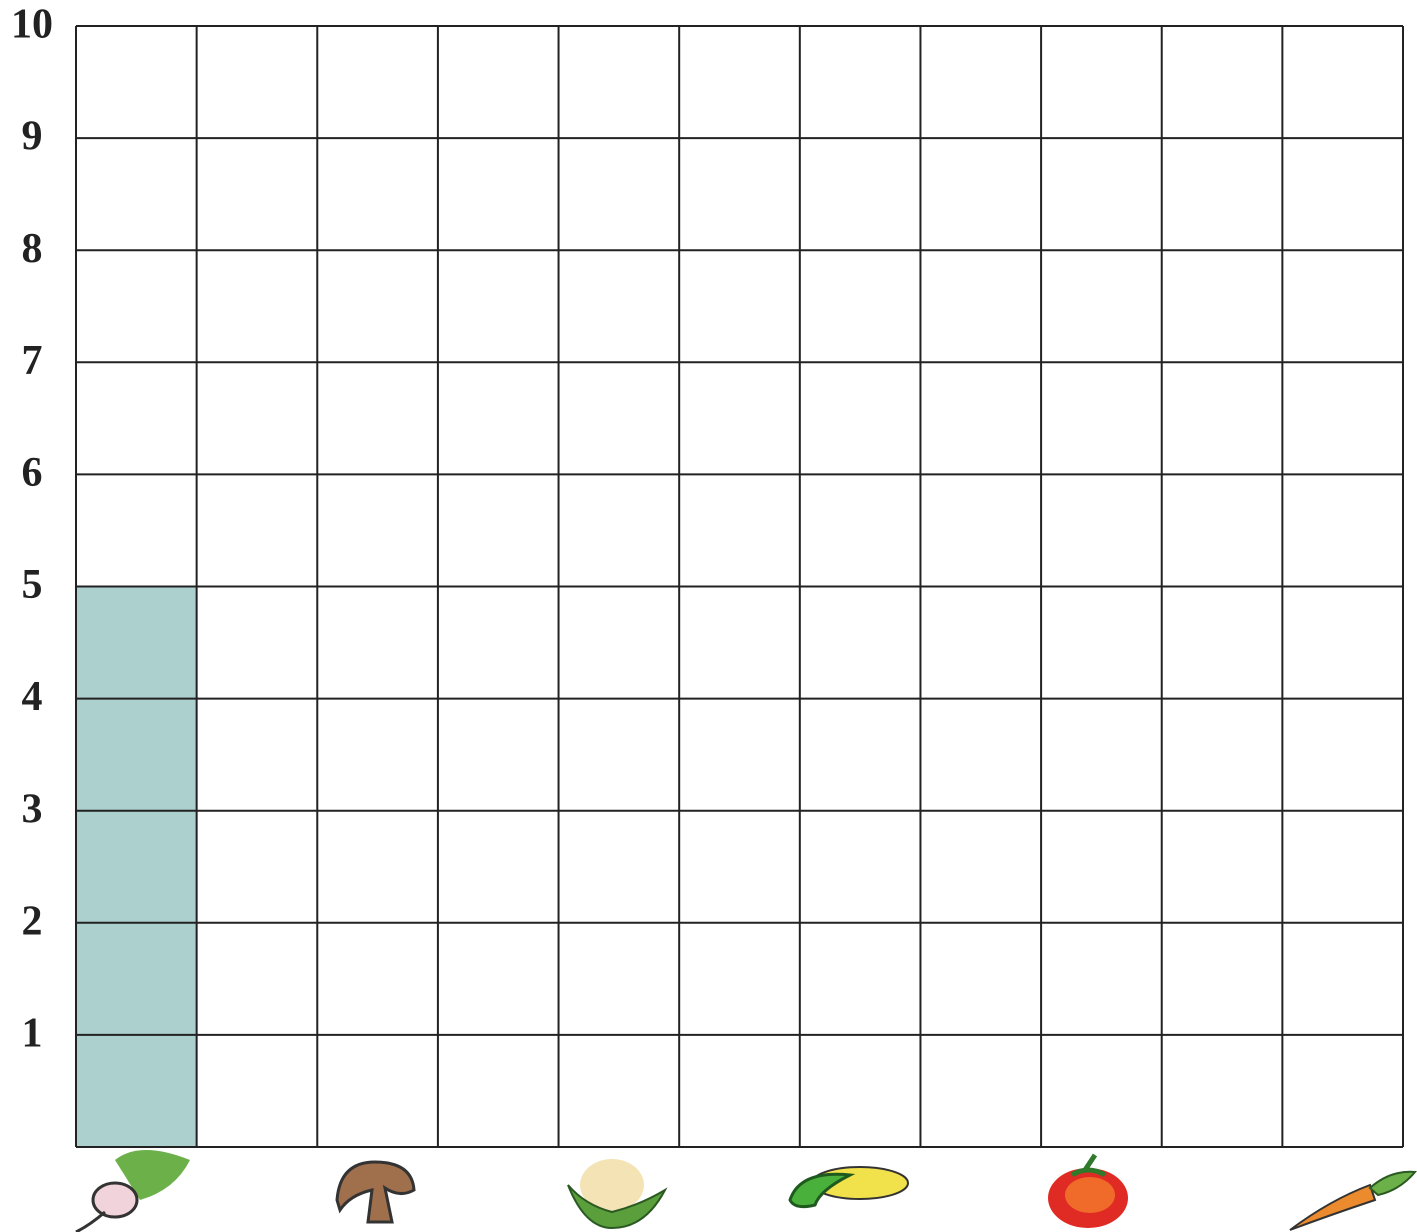 The image size is (1417, 1232). What do you see at coordinates (32, 25) in the screenshot?
I see `y-tick-label: 10` at bounding box center [32, 25].